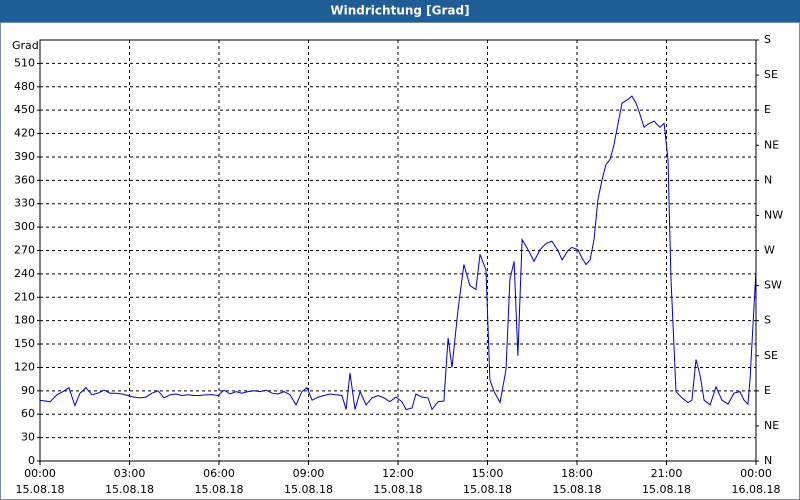  What do you see at coordinates (24, 320) in the screenshot?
I see `y-tick-label: 180` at bounding box center [24, 320].